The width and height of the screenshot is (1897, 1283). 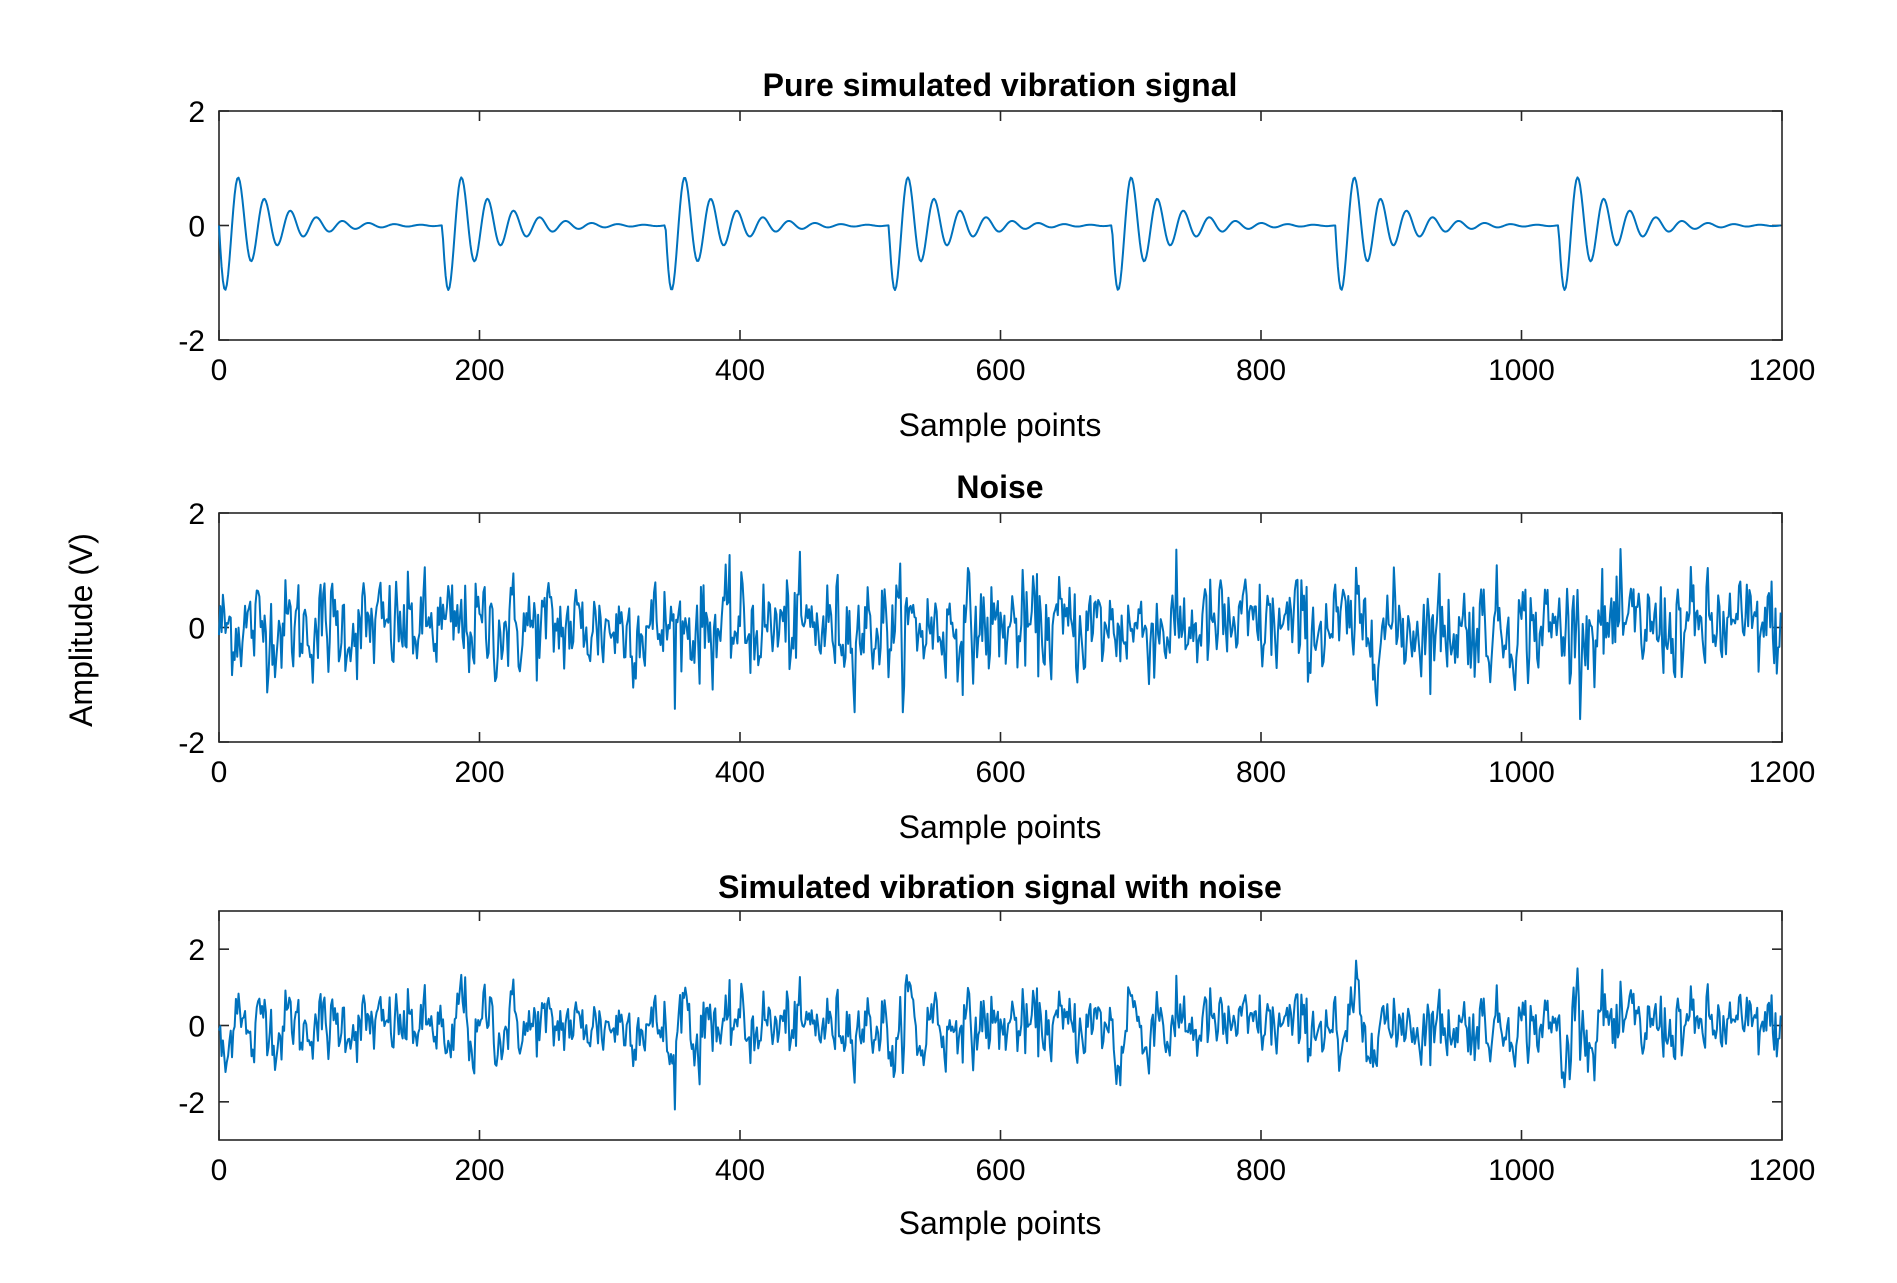 What do you see at coordinates (999, 233) in the screenshot?
I see `pure-signal-line` at bounding box center [999, 233].